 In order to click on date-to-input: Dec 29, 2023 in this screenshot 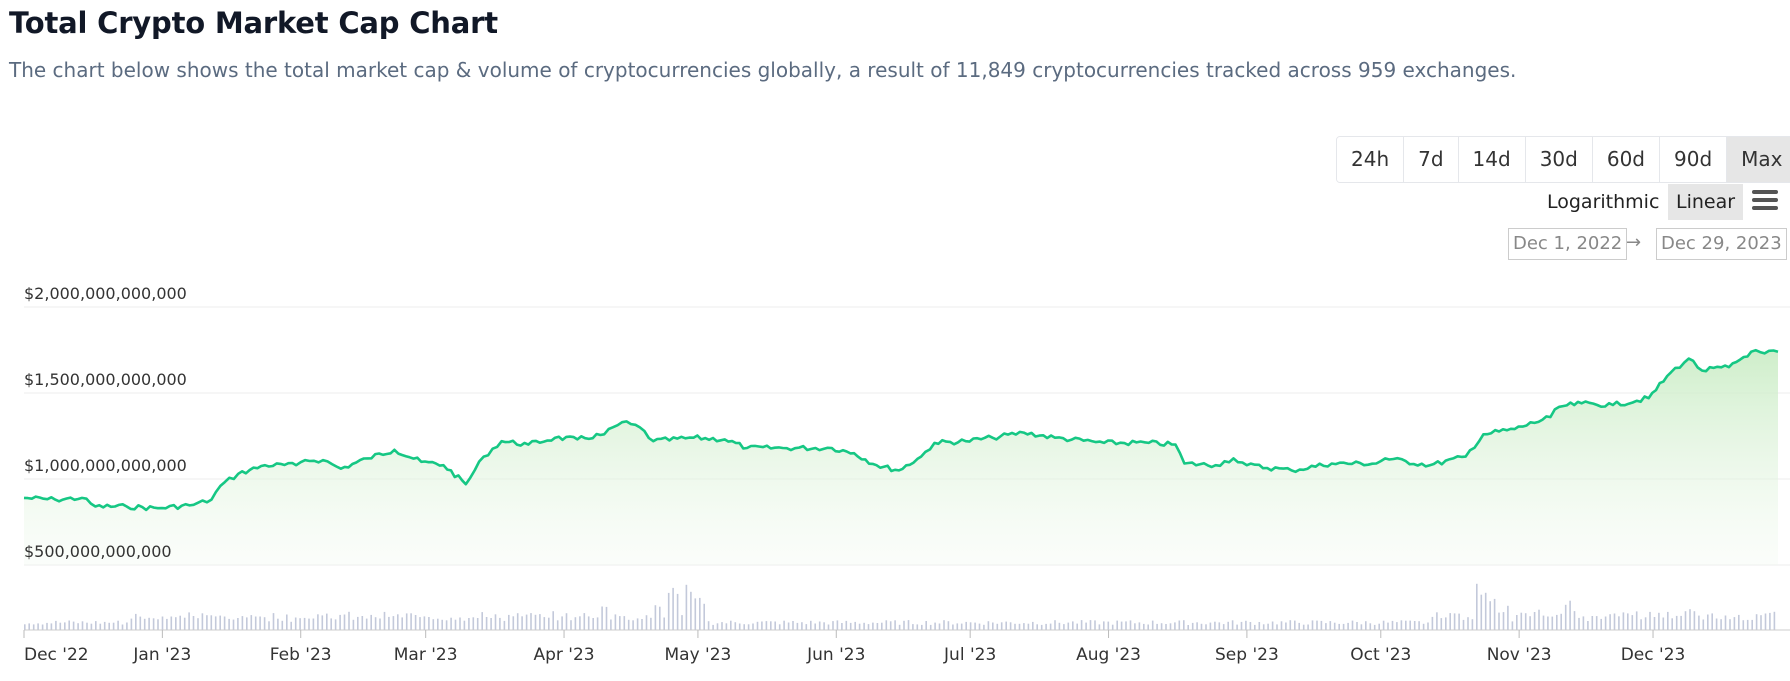, I will do `click(1721, 244)`.